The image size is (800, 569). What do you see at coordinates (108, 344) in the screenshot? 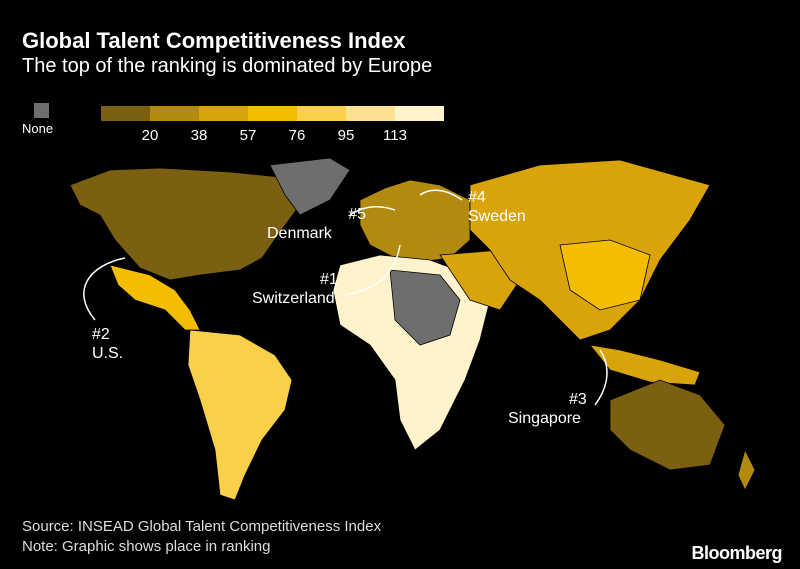
I see `annotation-us: #2 U.S.` at bounding box center [108, 344].